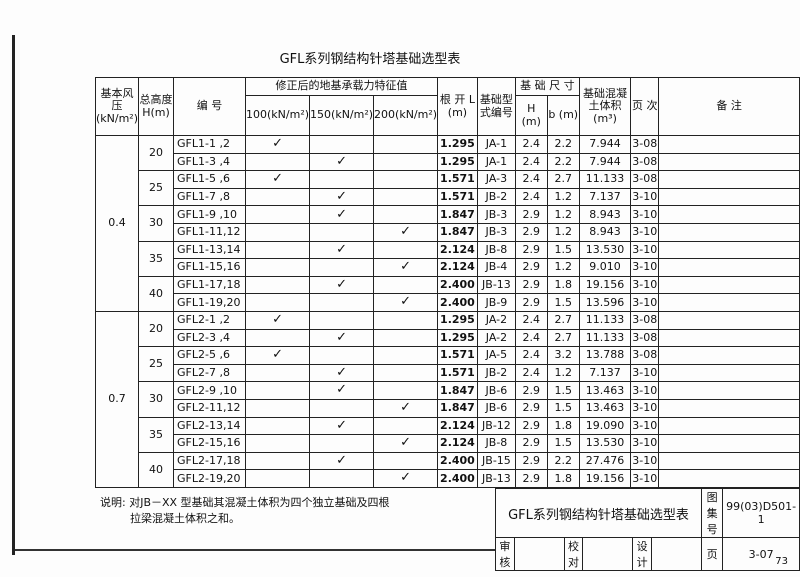 This screenshot has height=577, width=800. What do you see at coordinates (210, 267) in the screenshot?
I see `code-cell: GFL1-15,16` at bounding box center [210, 267].